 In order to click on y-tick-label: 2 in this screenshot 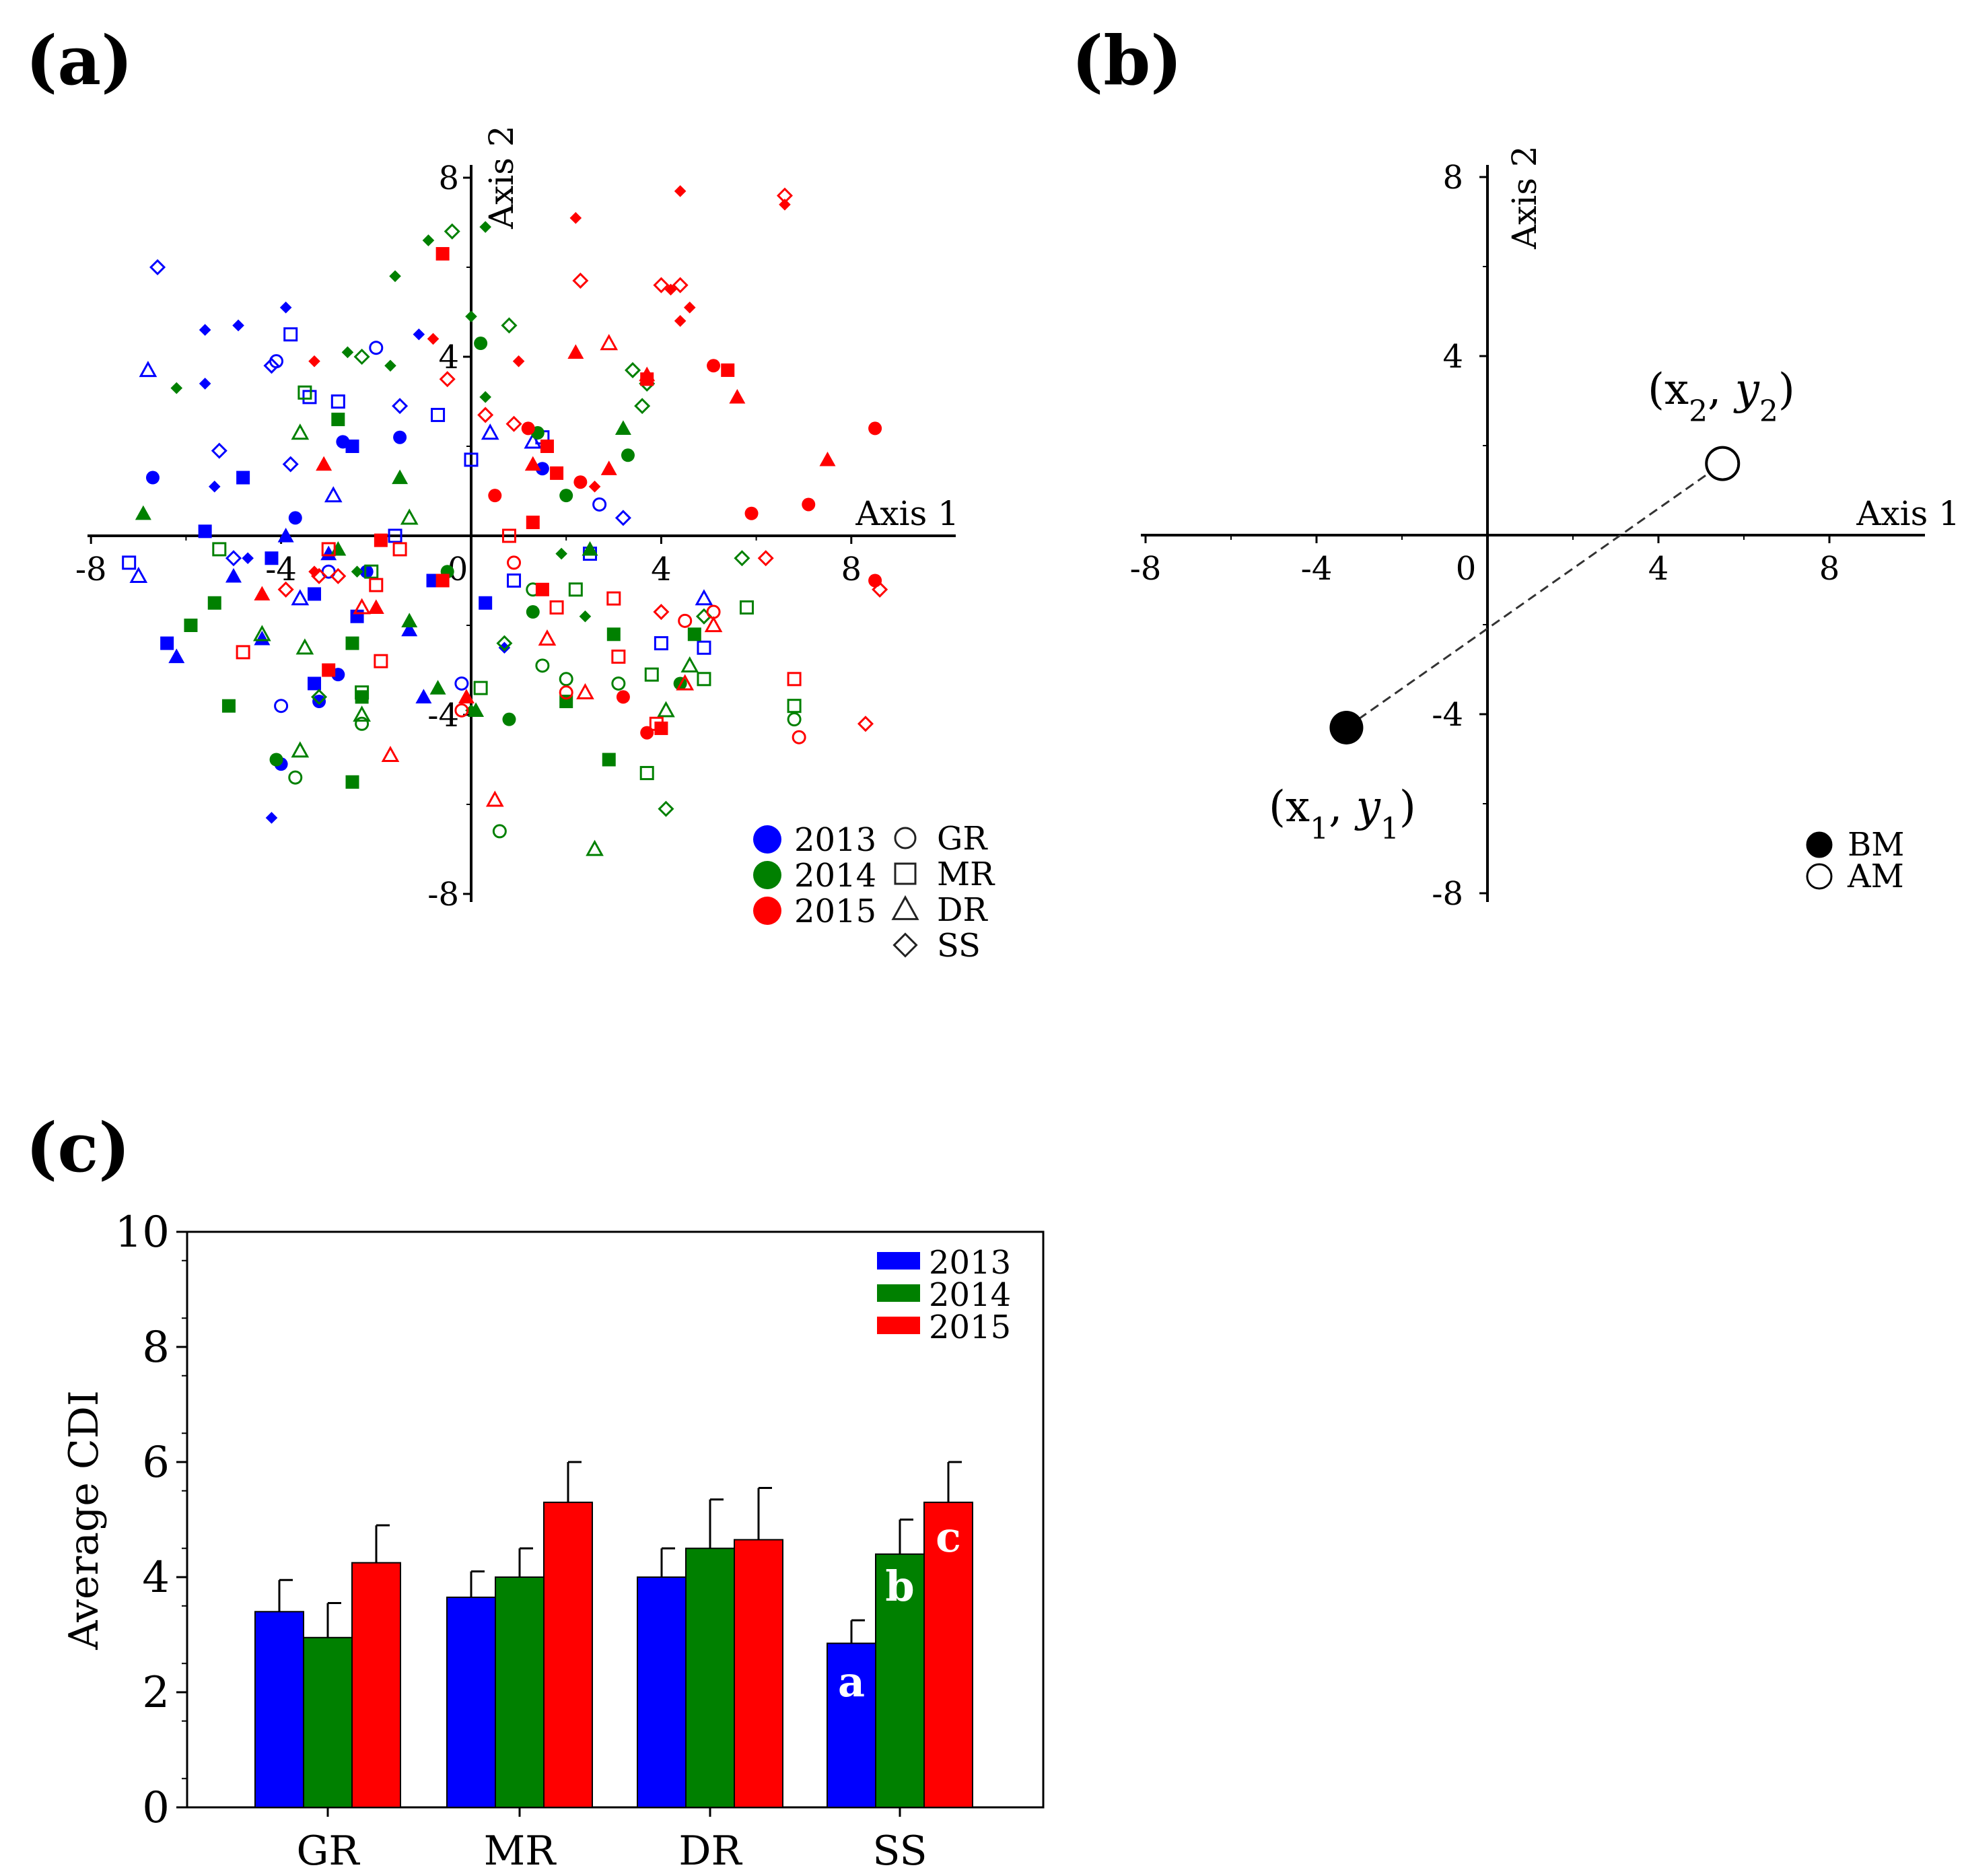, I will do `click(156, 1693)`.